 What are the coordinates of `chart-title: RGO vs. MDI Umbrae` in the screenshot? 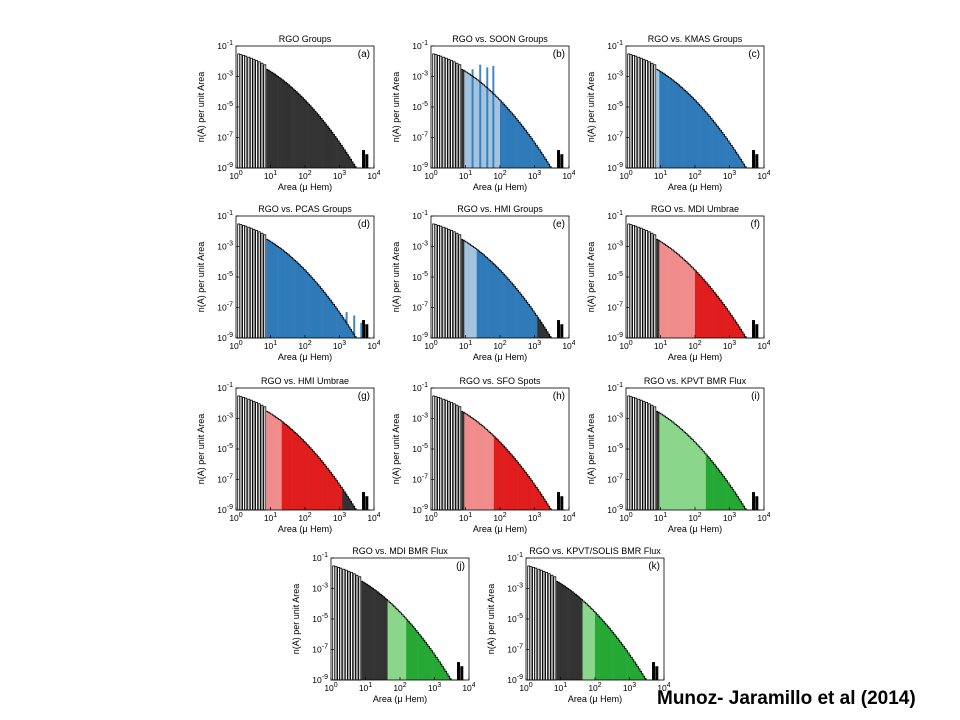 It's located at (695, 209).